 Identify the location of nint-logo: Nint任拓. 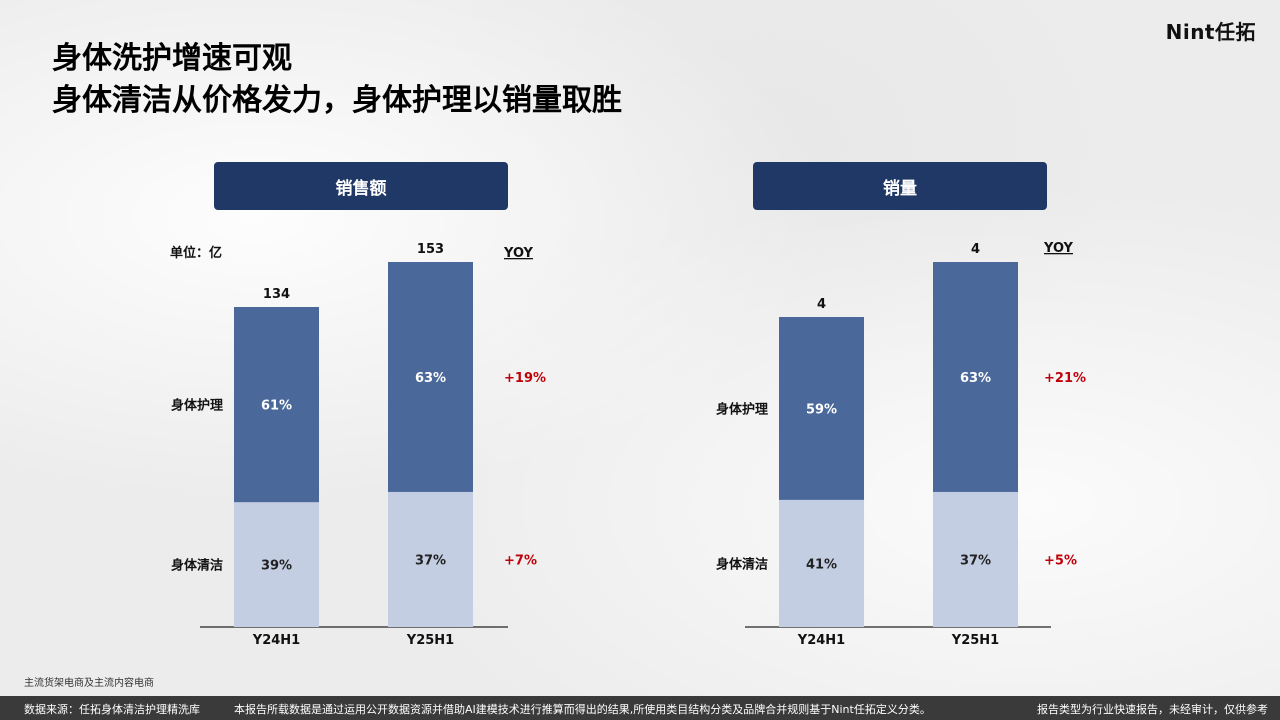
(1210, 32).